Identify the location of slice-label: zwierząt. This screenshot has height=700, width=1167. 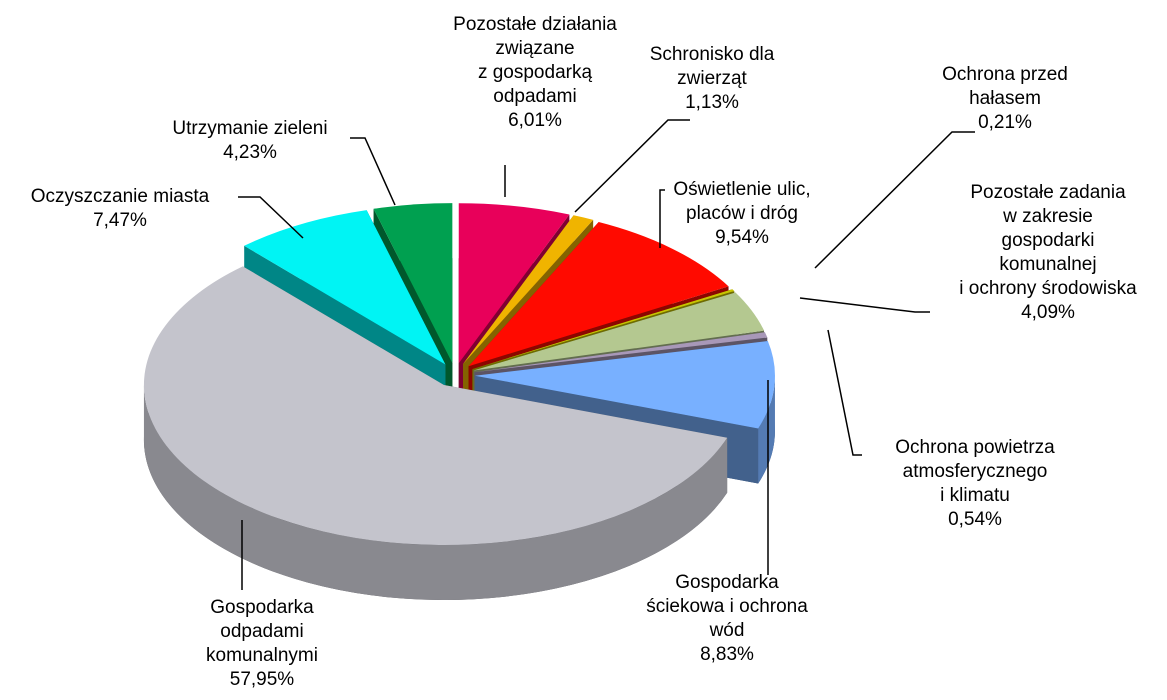
(712, 78).